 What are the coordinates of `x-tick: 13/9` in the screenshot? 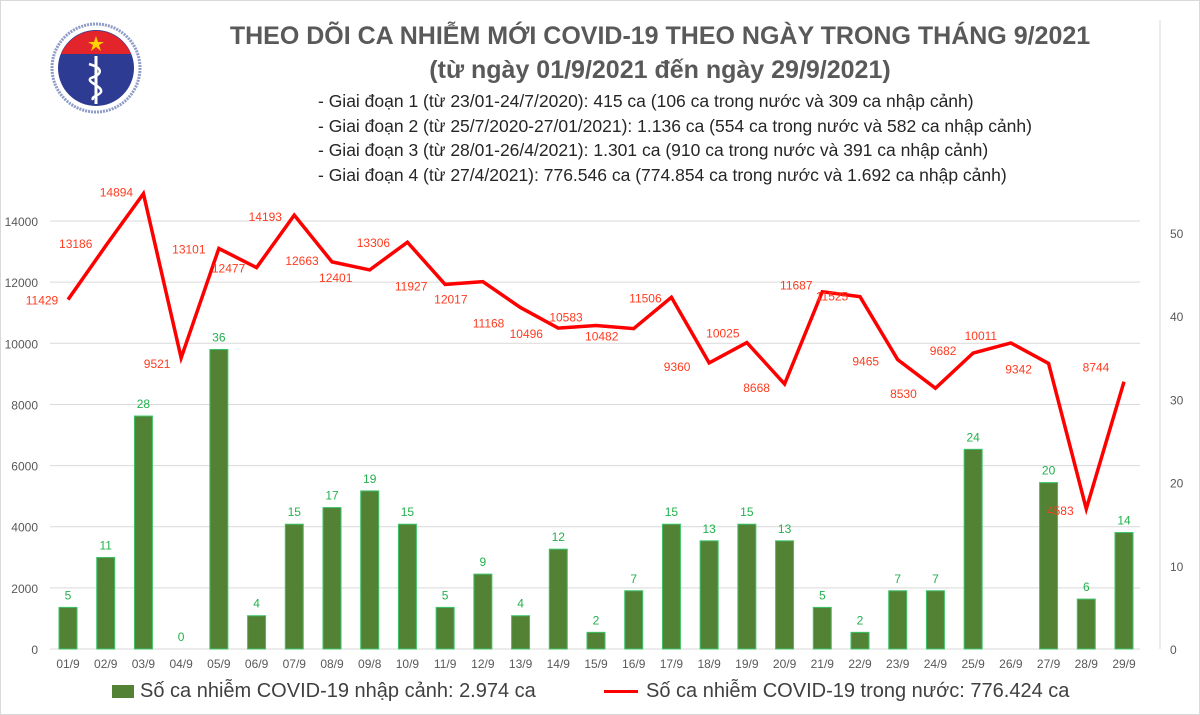 It's located at (521, 664).